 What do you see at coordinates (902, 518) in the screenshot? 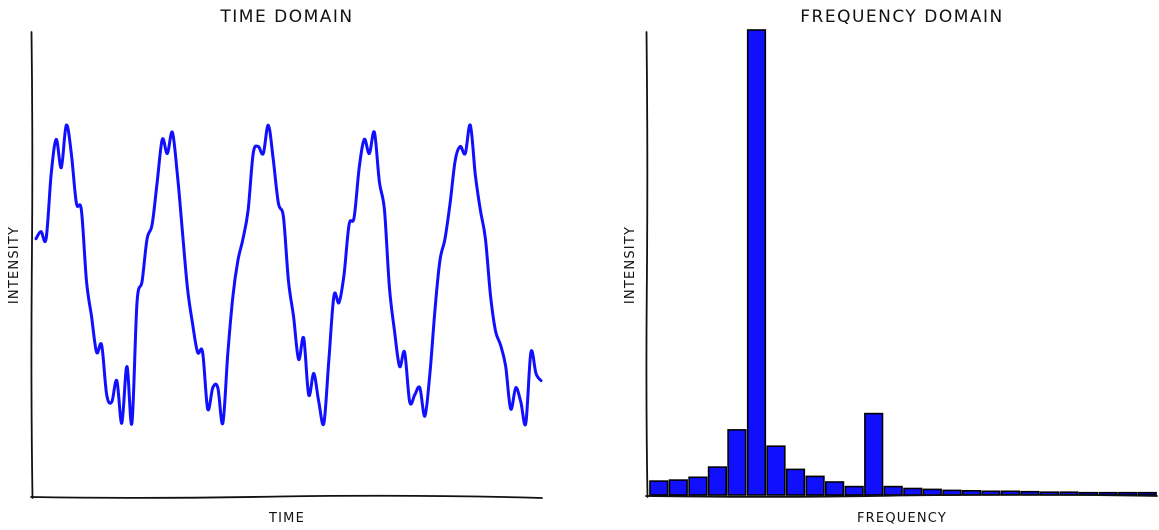
I see `frequency-x-label: FREQUENCY` at bounding box center [902, 518].